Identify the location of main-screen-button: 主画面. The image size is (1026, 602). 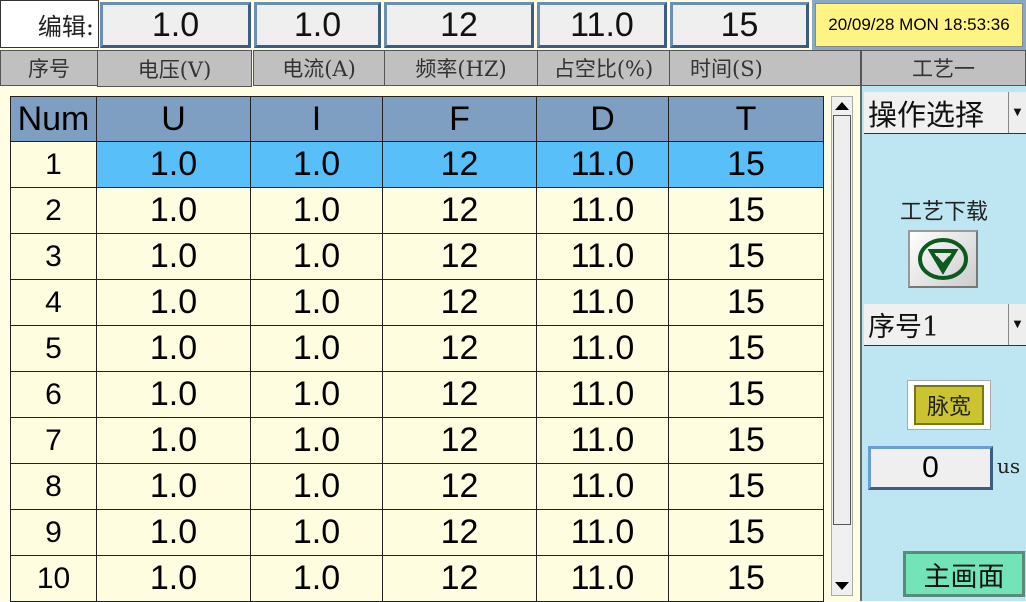
(964, 574).